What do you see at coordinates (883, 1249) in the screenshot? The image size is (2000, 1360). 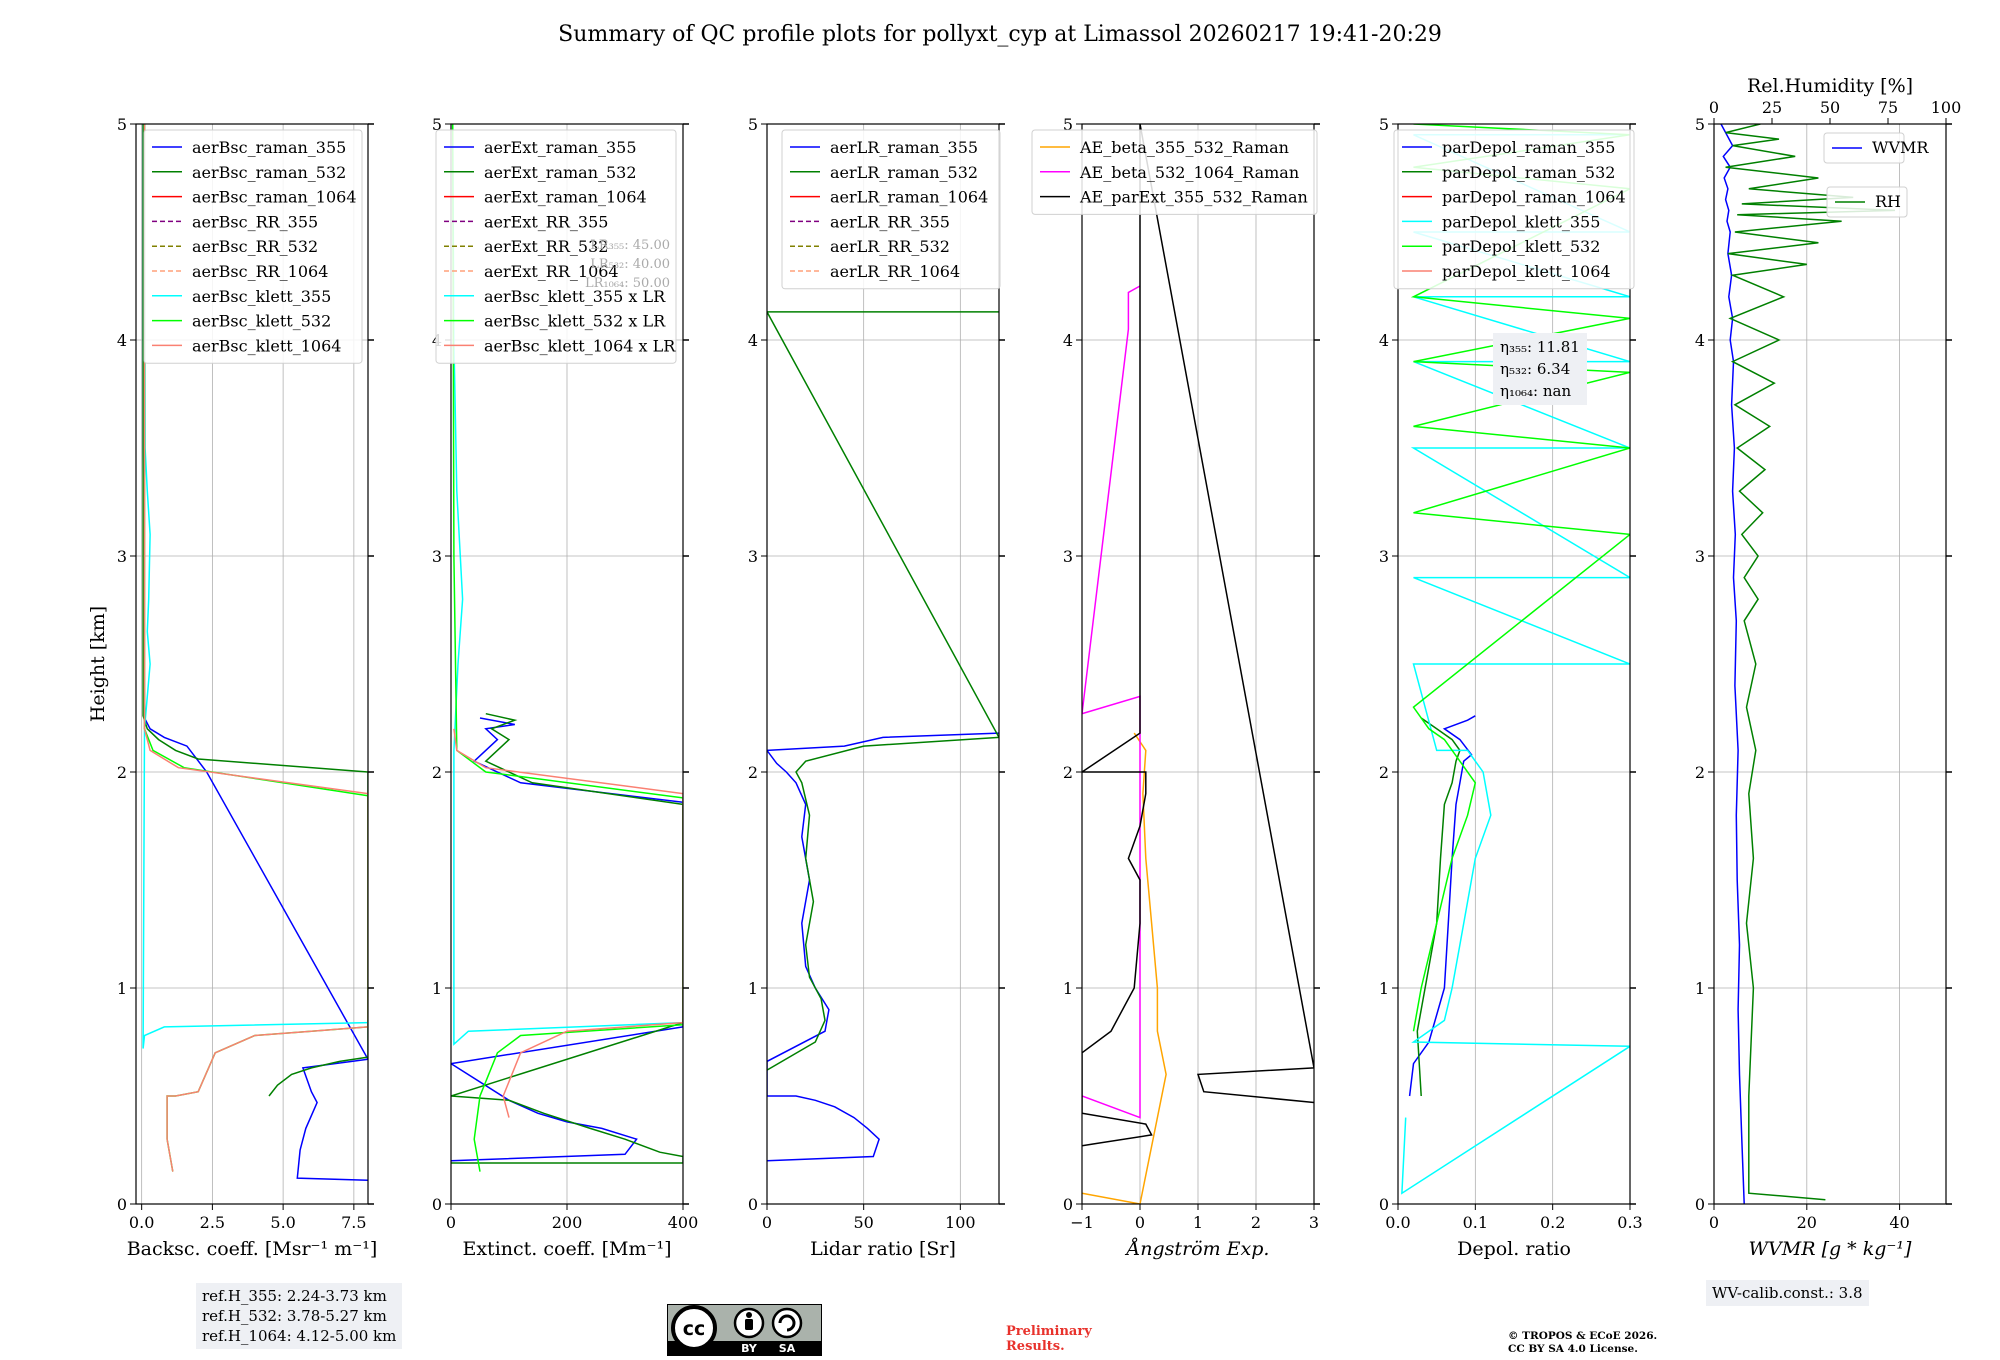 I see `x-axis-label: Lidar ratio [Sr]` at bounding box center [883, 1249].